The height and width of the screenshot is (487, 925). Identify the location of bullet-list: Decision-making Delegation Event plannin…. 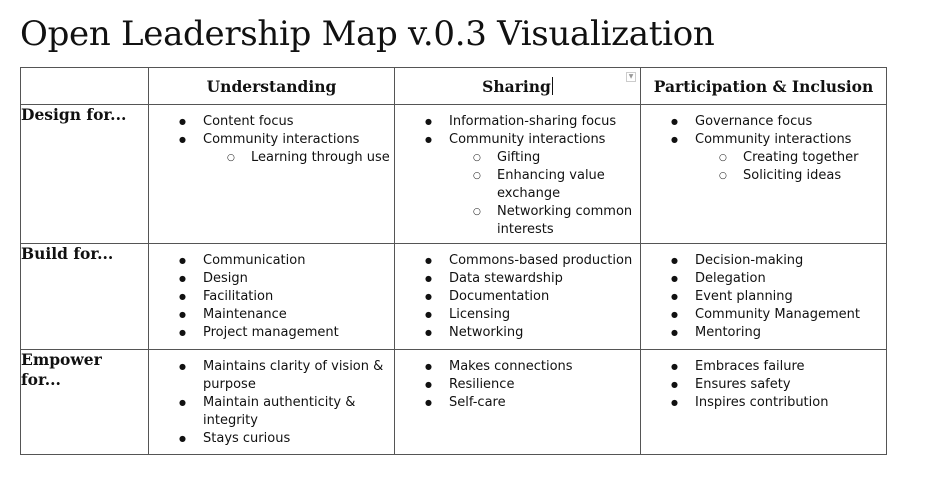
(763, 293).